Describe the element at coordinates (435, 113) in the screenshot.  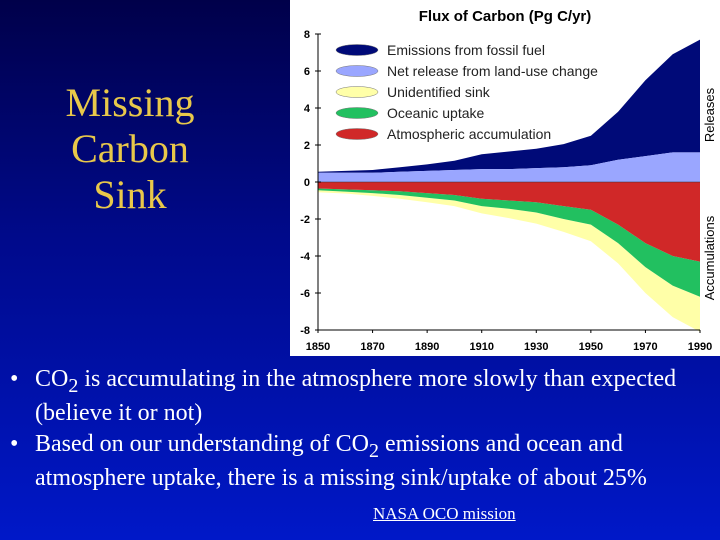
I see `legend-label: Oceanic uptake` at that location.